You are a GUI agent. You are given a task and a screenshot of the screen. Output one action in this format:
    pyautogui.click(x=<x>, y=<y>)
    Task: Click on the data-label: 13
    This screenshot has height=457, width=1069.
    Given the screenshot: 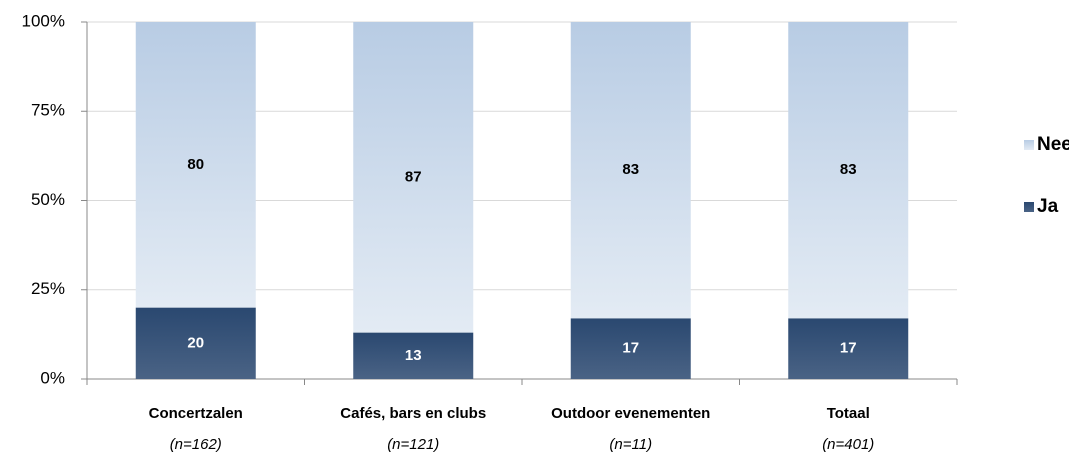 What is the action you would take?
    pyautogui.click(x=413, y=355)
    